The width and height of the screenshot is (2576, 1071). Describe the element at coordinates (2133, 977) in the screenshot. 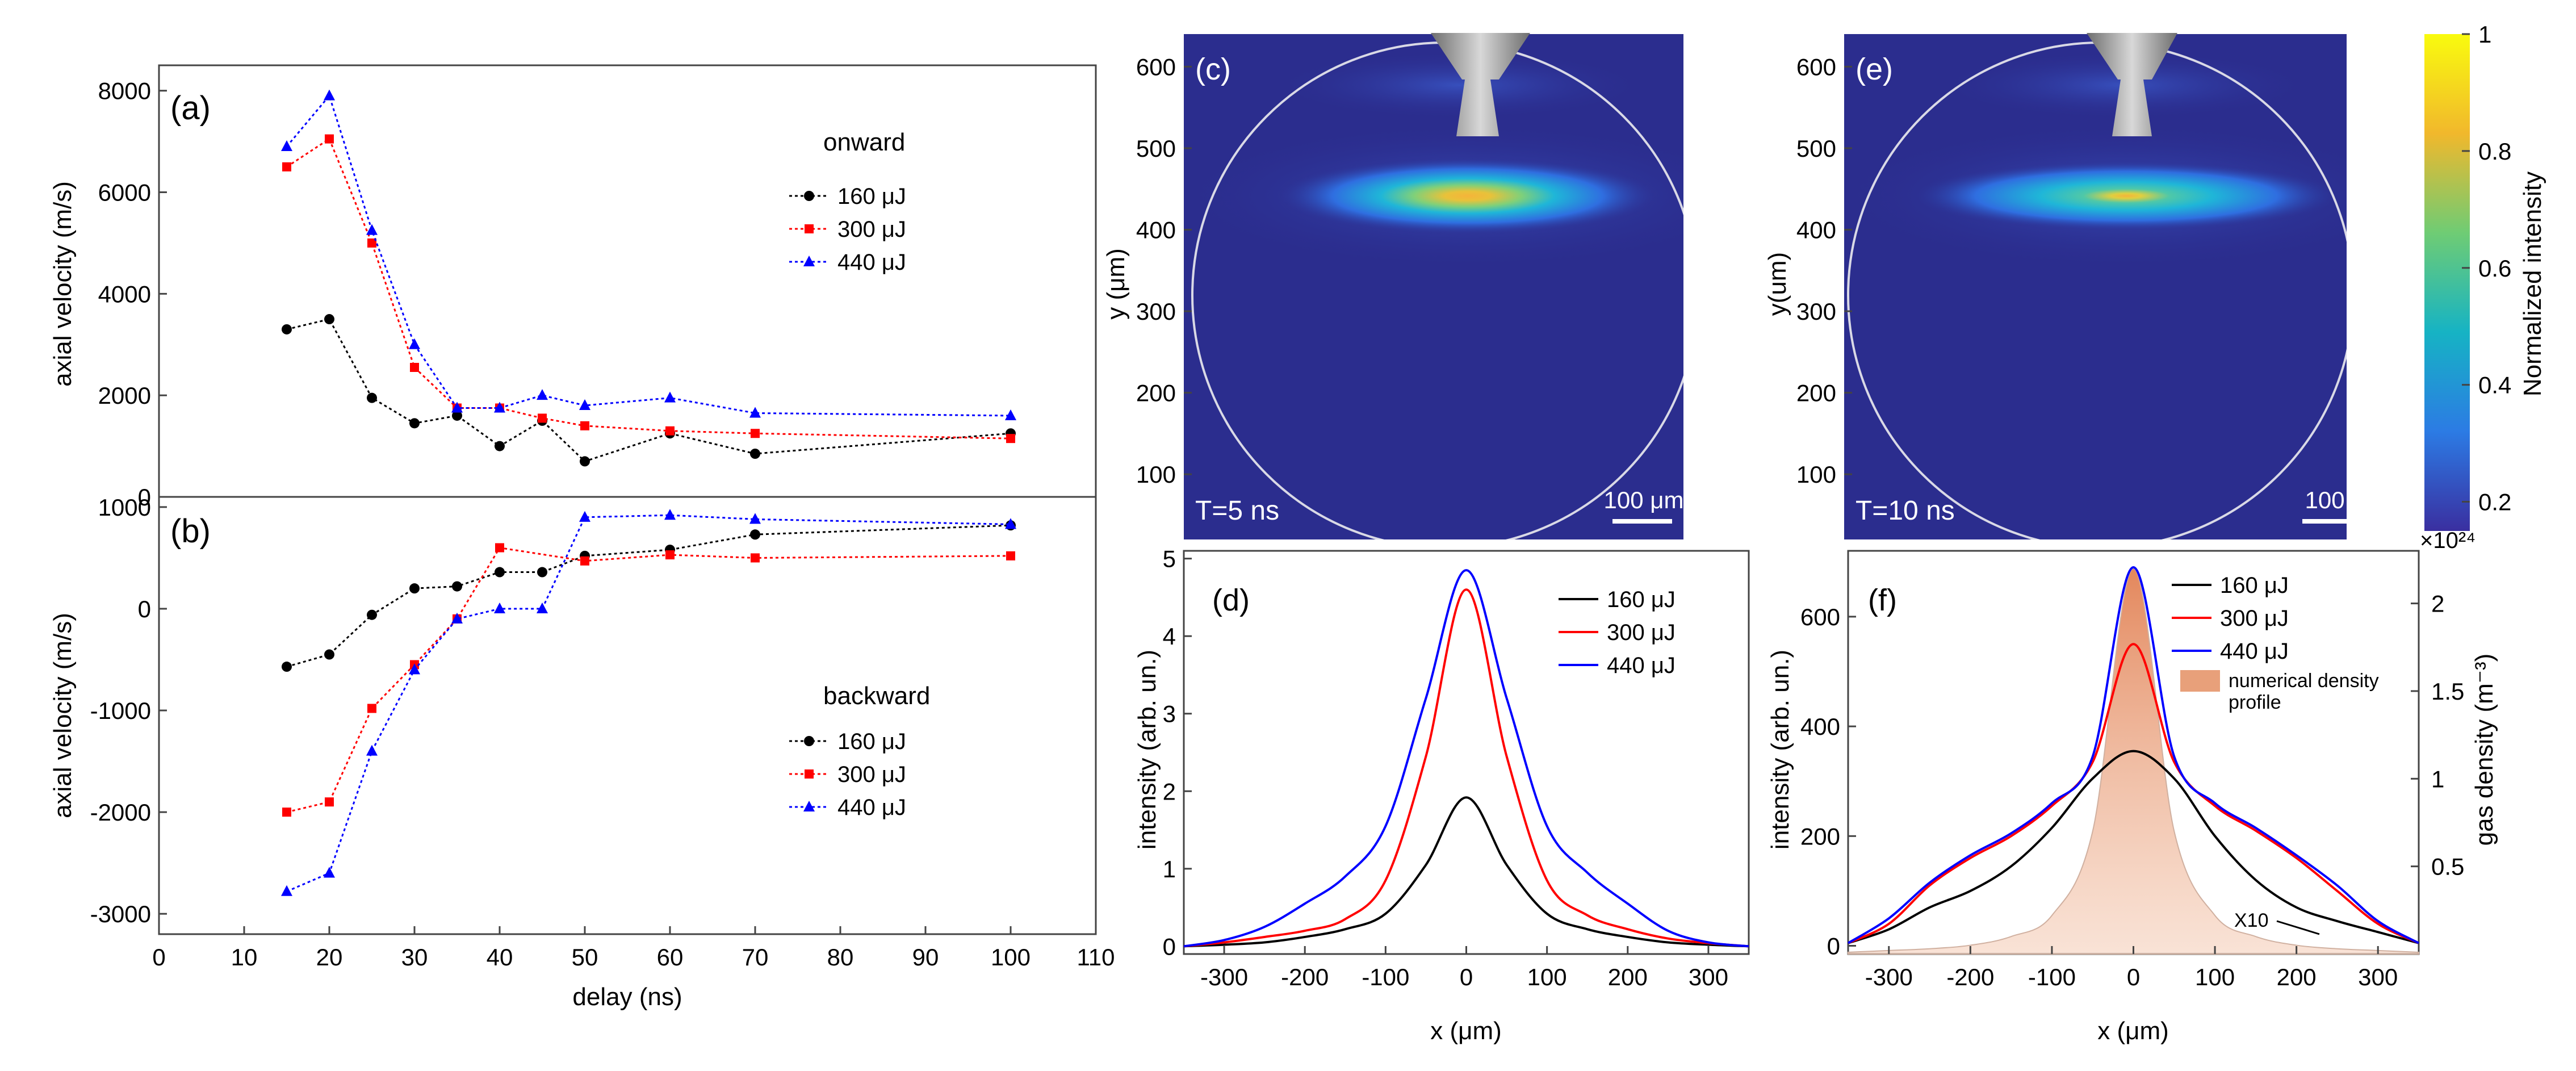

I see `panel-f-xtick-label-3: 0` at that location.